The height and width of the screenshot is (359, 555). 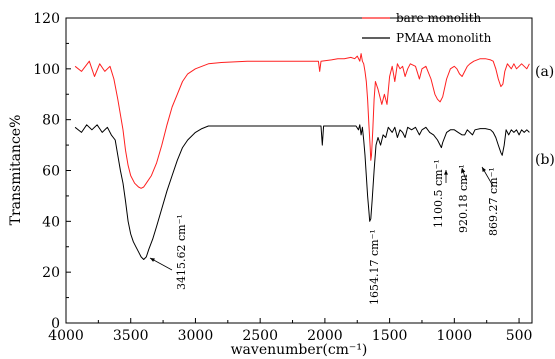 I want to click on y-tick-label: 80, so click(x=51, y=121).